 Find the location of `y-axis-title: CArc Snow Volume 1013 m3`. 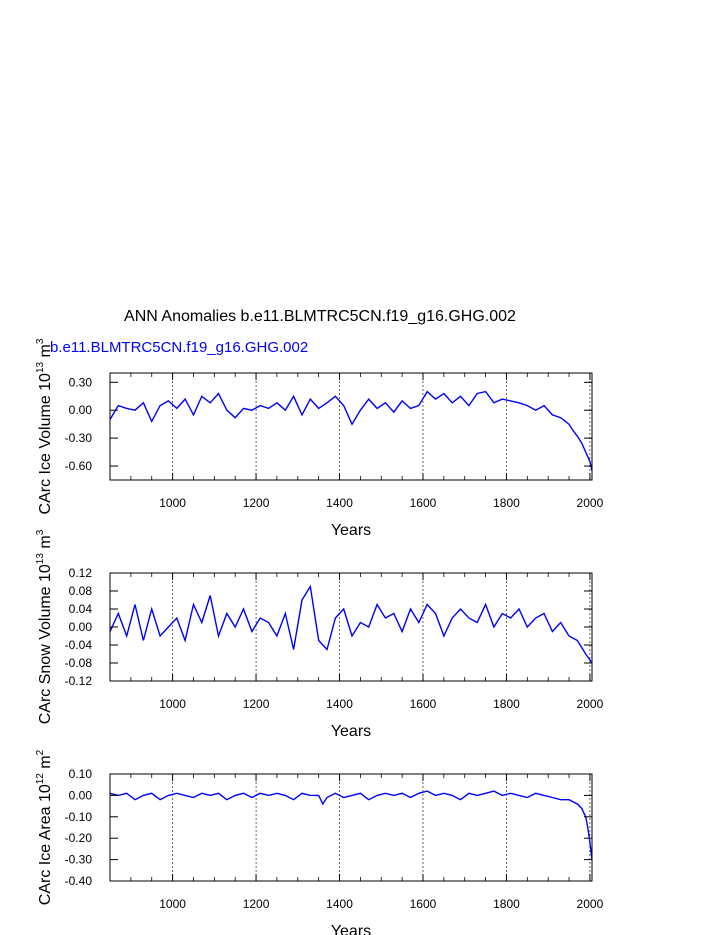

y-axis-title: CArc Snow Volume 1013 m3 is located at coordinates (44, 626).